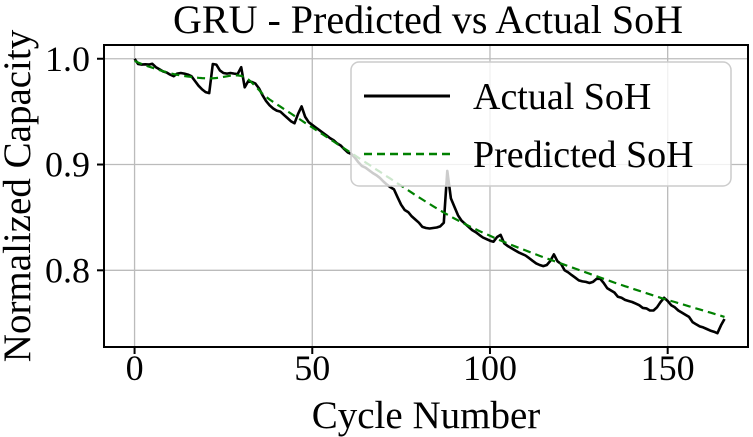 This screenshot has width=753, height=437. What do you see at coordinates (490, 368) in the screenshot?
I see `x-tick-label: 100` at bounding box center [490, 368].